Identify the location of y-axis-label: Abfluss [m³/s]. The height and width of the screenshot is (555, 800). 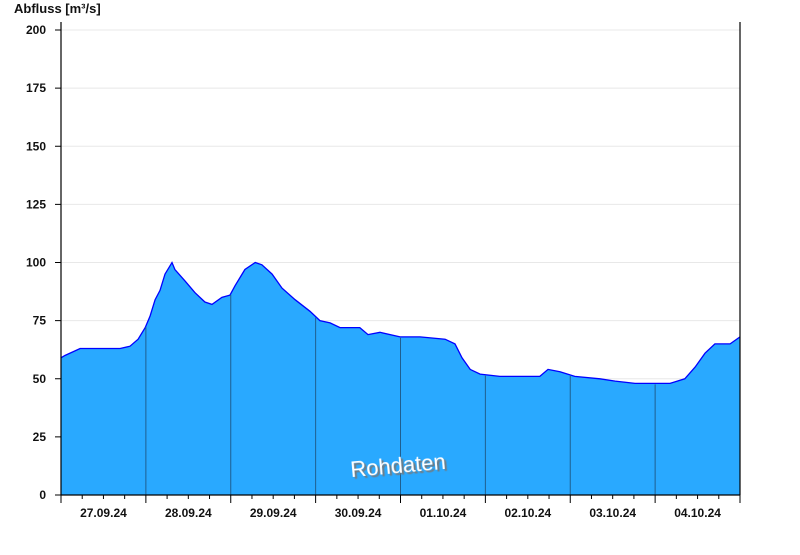
(57, 8).